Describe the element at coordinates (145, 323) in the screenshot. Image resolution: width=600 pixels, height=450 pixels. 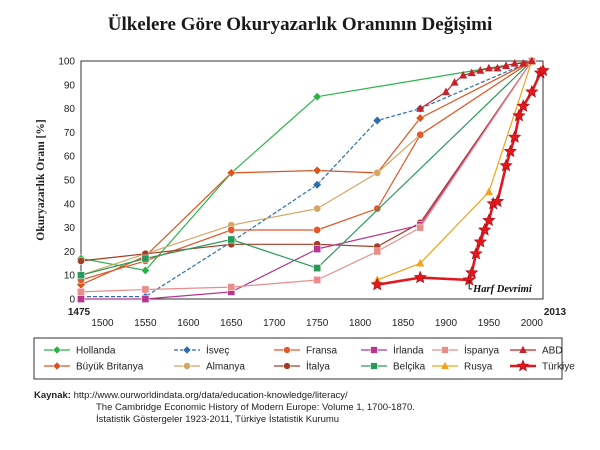
I see `x-tick-label: 1550` at that location.